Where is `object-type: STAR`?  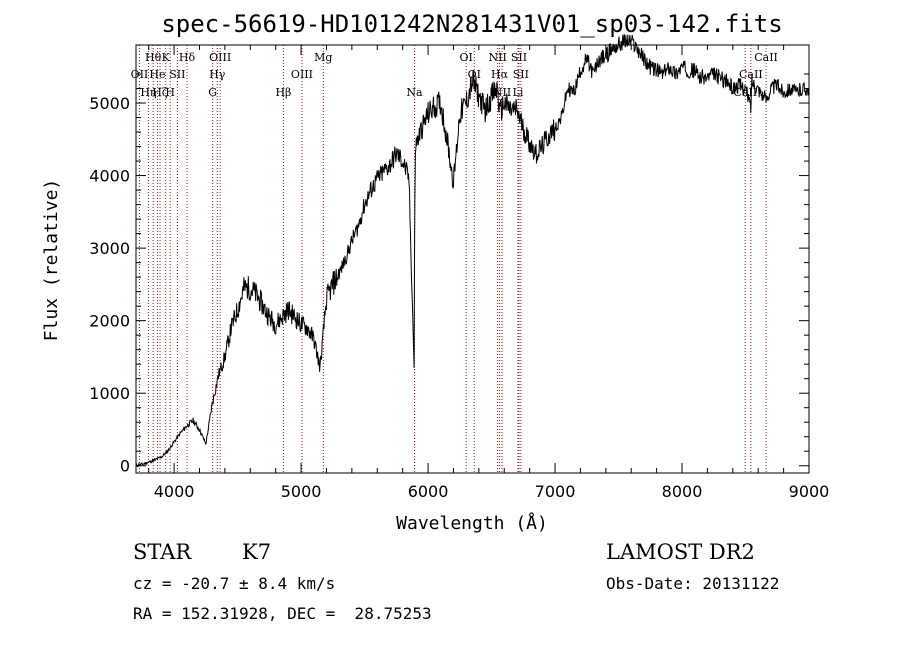 object-type: STAR is located at coordinates (162, 552).